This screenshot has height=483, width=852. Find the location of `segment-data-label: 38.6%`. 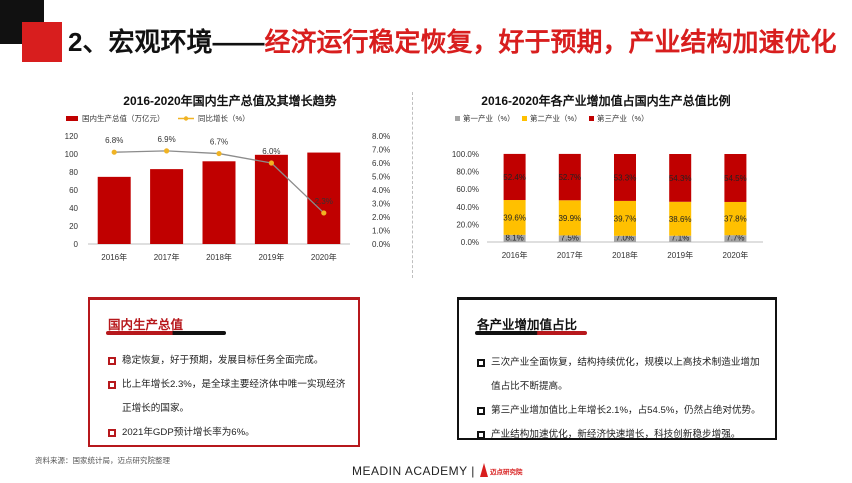

segment-data-label: 38.6% is located at coordinates (680, 219).